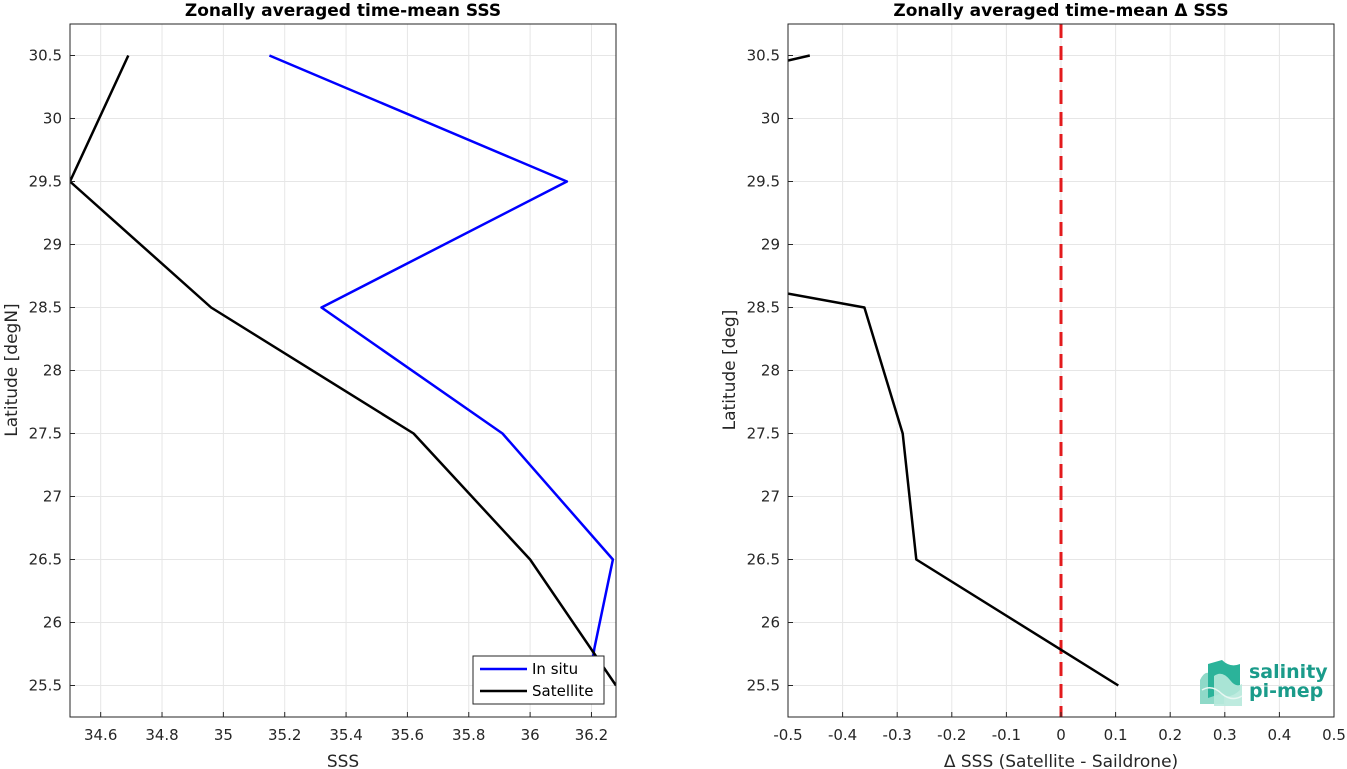 The width and height of the screenshot is (1347, 769). I want to click on sss-legend: In situ Satellite, so click(538, 680).